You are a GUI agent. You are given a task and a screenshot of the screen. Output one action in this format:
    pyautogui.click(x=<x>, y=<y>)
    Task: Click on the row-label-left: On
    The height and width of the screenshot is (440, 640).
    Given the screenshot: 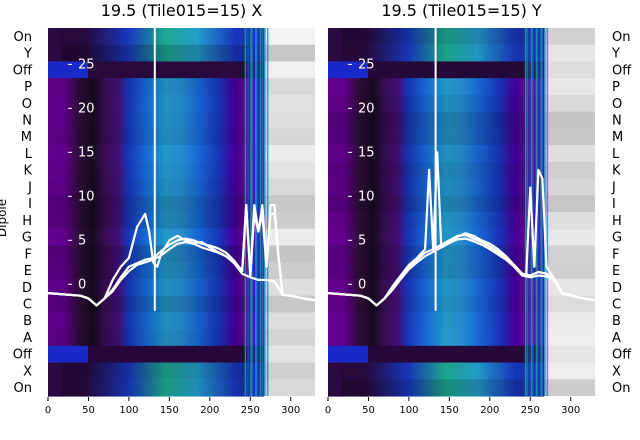 What is the action you would take?
    pyautogui.click(x=23, y=37)
    